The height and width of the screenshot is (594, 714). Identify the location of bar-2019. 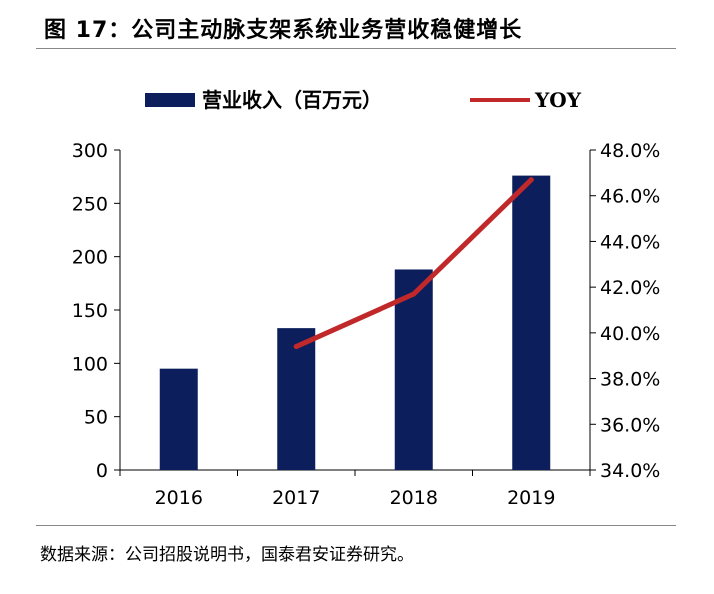
(531, 322).